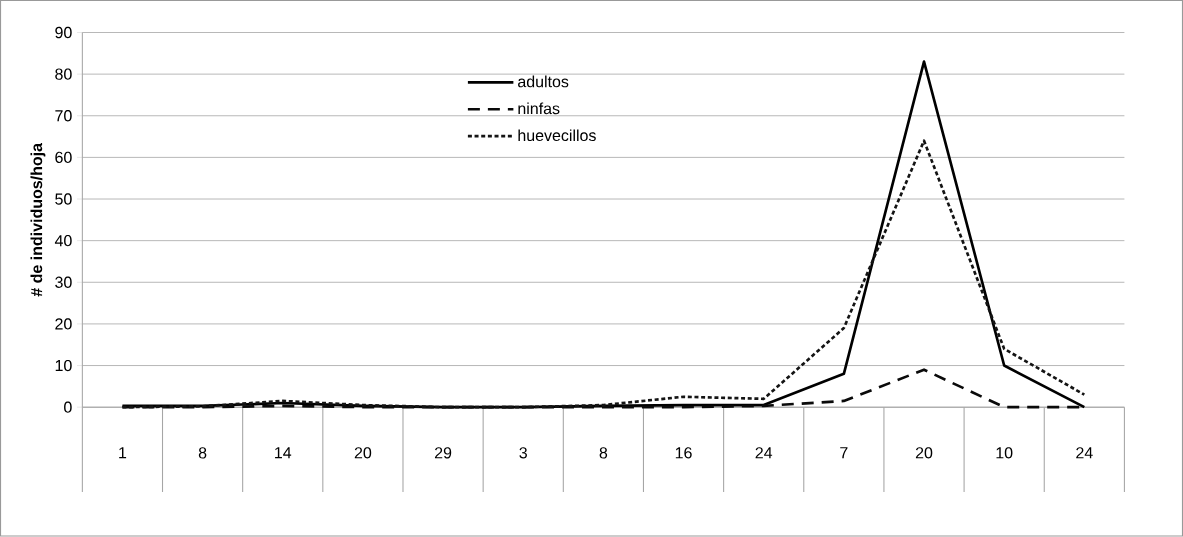  Describe the element at coordinates (283, 453) in the screenshot. I see `x-tick-label: 14` at that location.